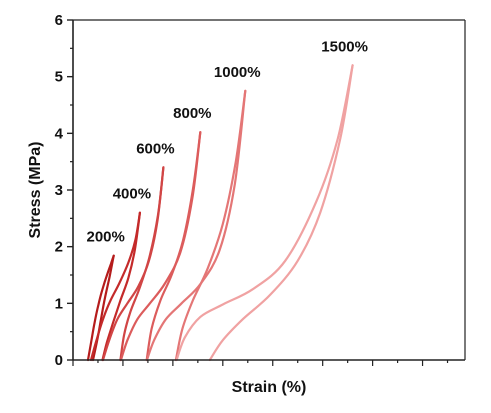  What do you see at coordinates (106, 237) in the screenshot?
I see `curve-label-200: 200%` at bounding box center [106, 237].